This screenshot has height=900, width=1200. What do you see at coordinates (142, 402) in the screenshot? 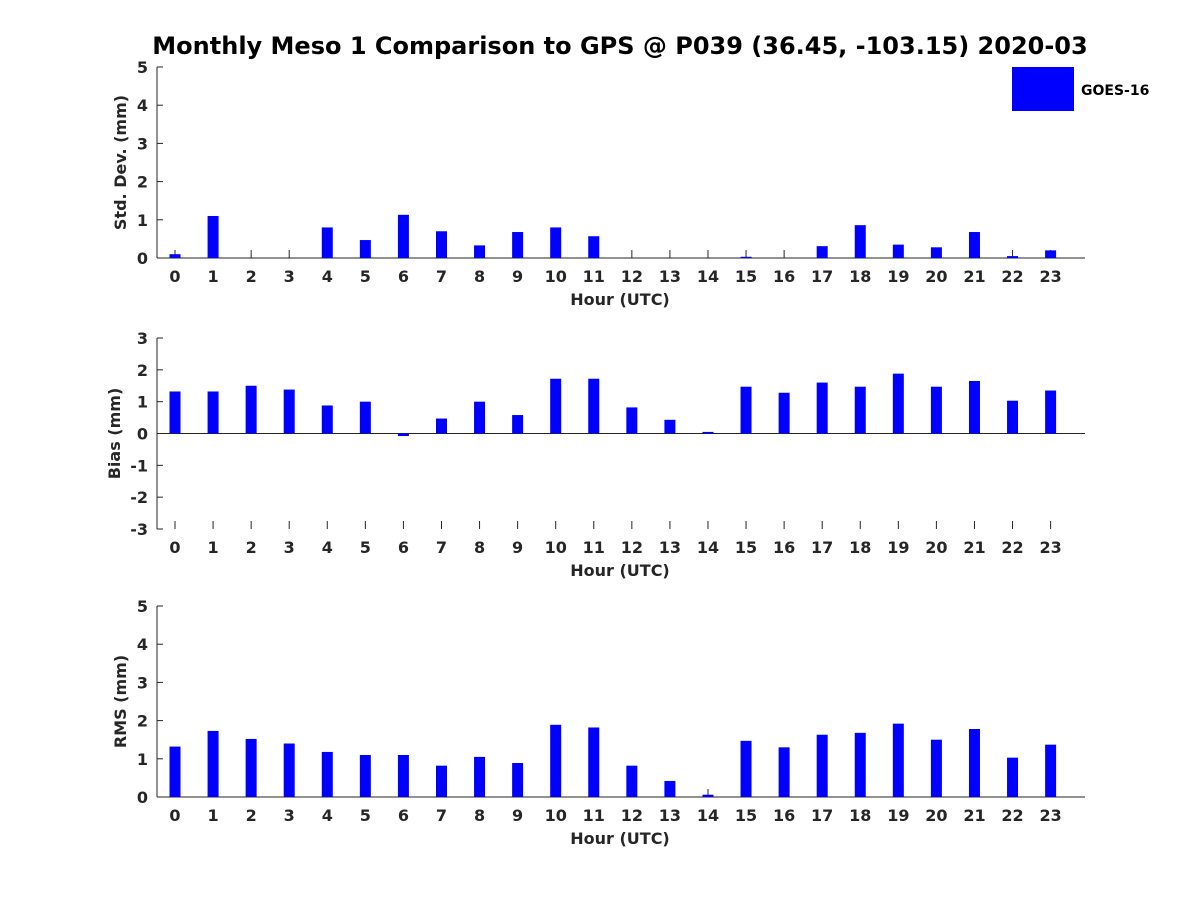
I see `bias-y-tick-label: 1` at bounding box center [142, 402].